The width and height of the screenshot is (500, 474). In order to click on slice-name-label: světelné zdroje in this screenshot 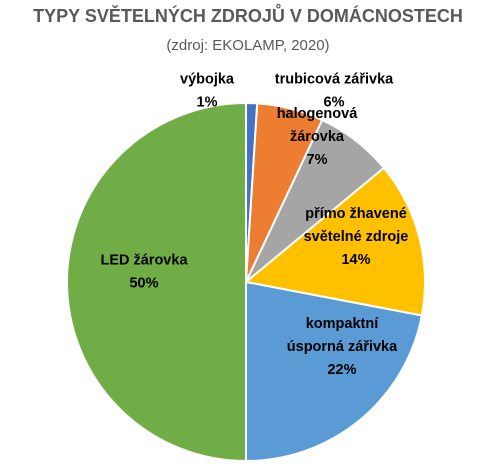, I will do `click(356, 237)`.